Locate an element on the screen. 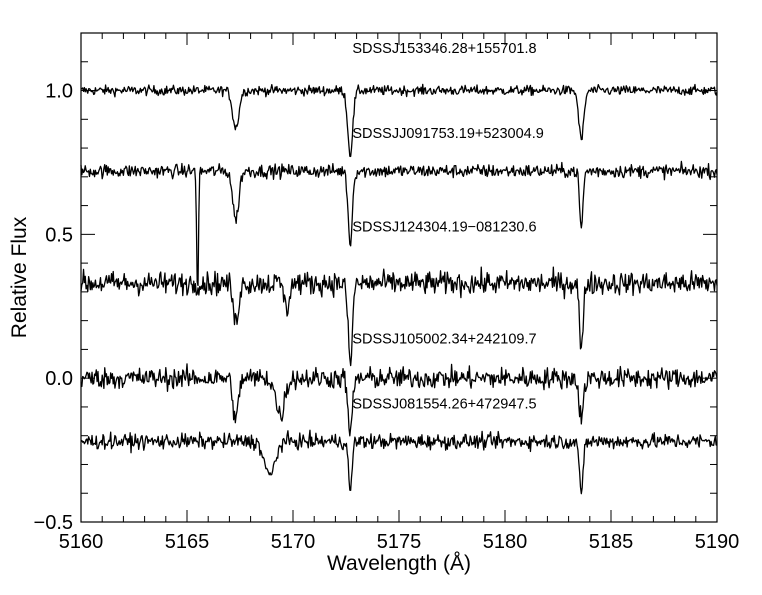 This screenshot has width=762, height=595. x-tick-label: 5165 is located at coordinates (187, 542).